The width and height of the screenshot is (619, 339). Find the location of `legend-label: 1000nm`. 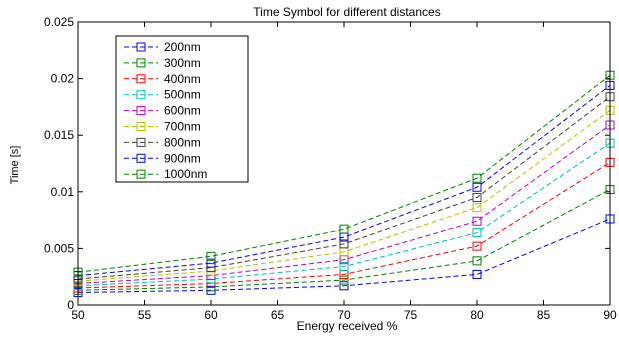

legend-label: 1000nm is located at coordinates (185, 174).